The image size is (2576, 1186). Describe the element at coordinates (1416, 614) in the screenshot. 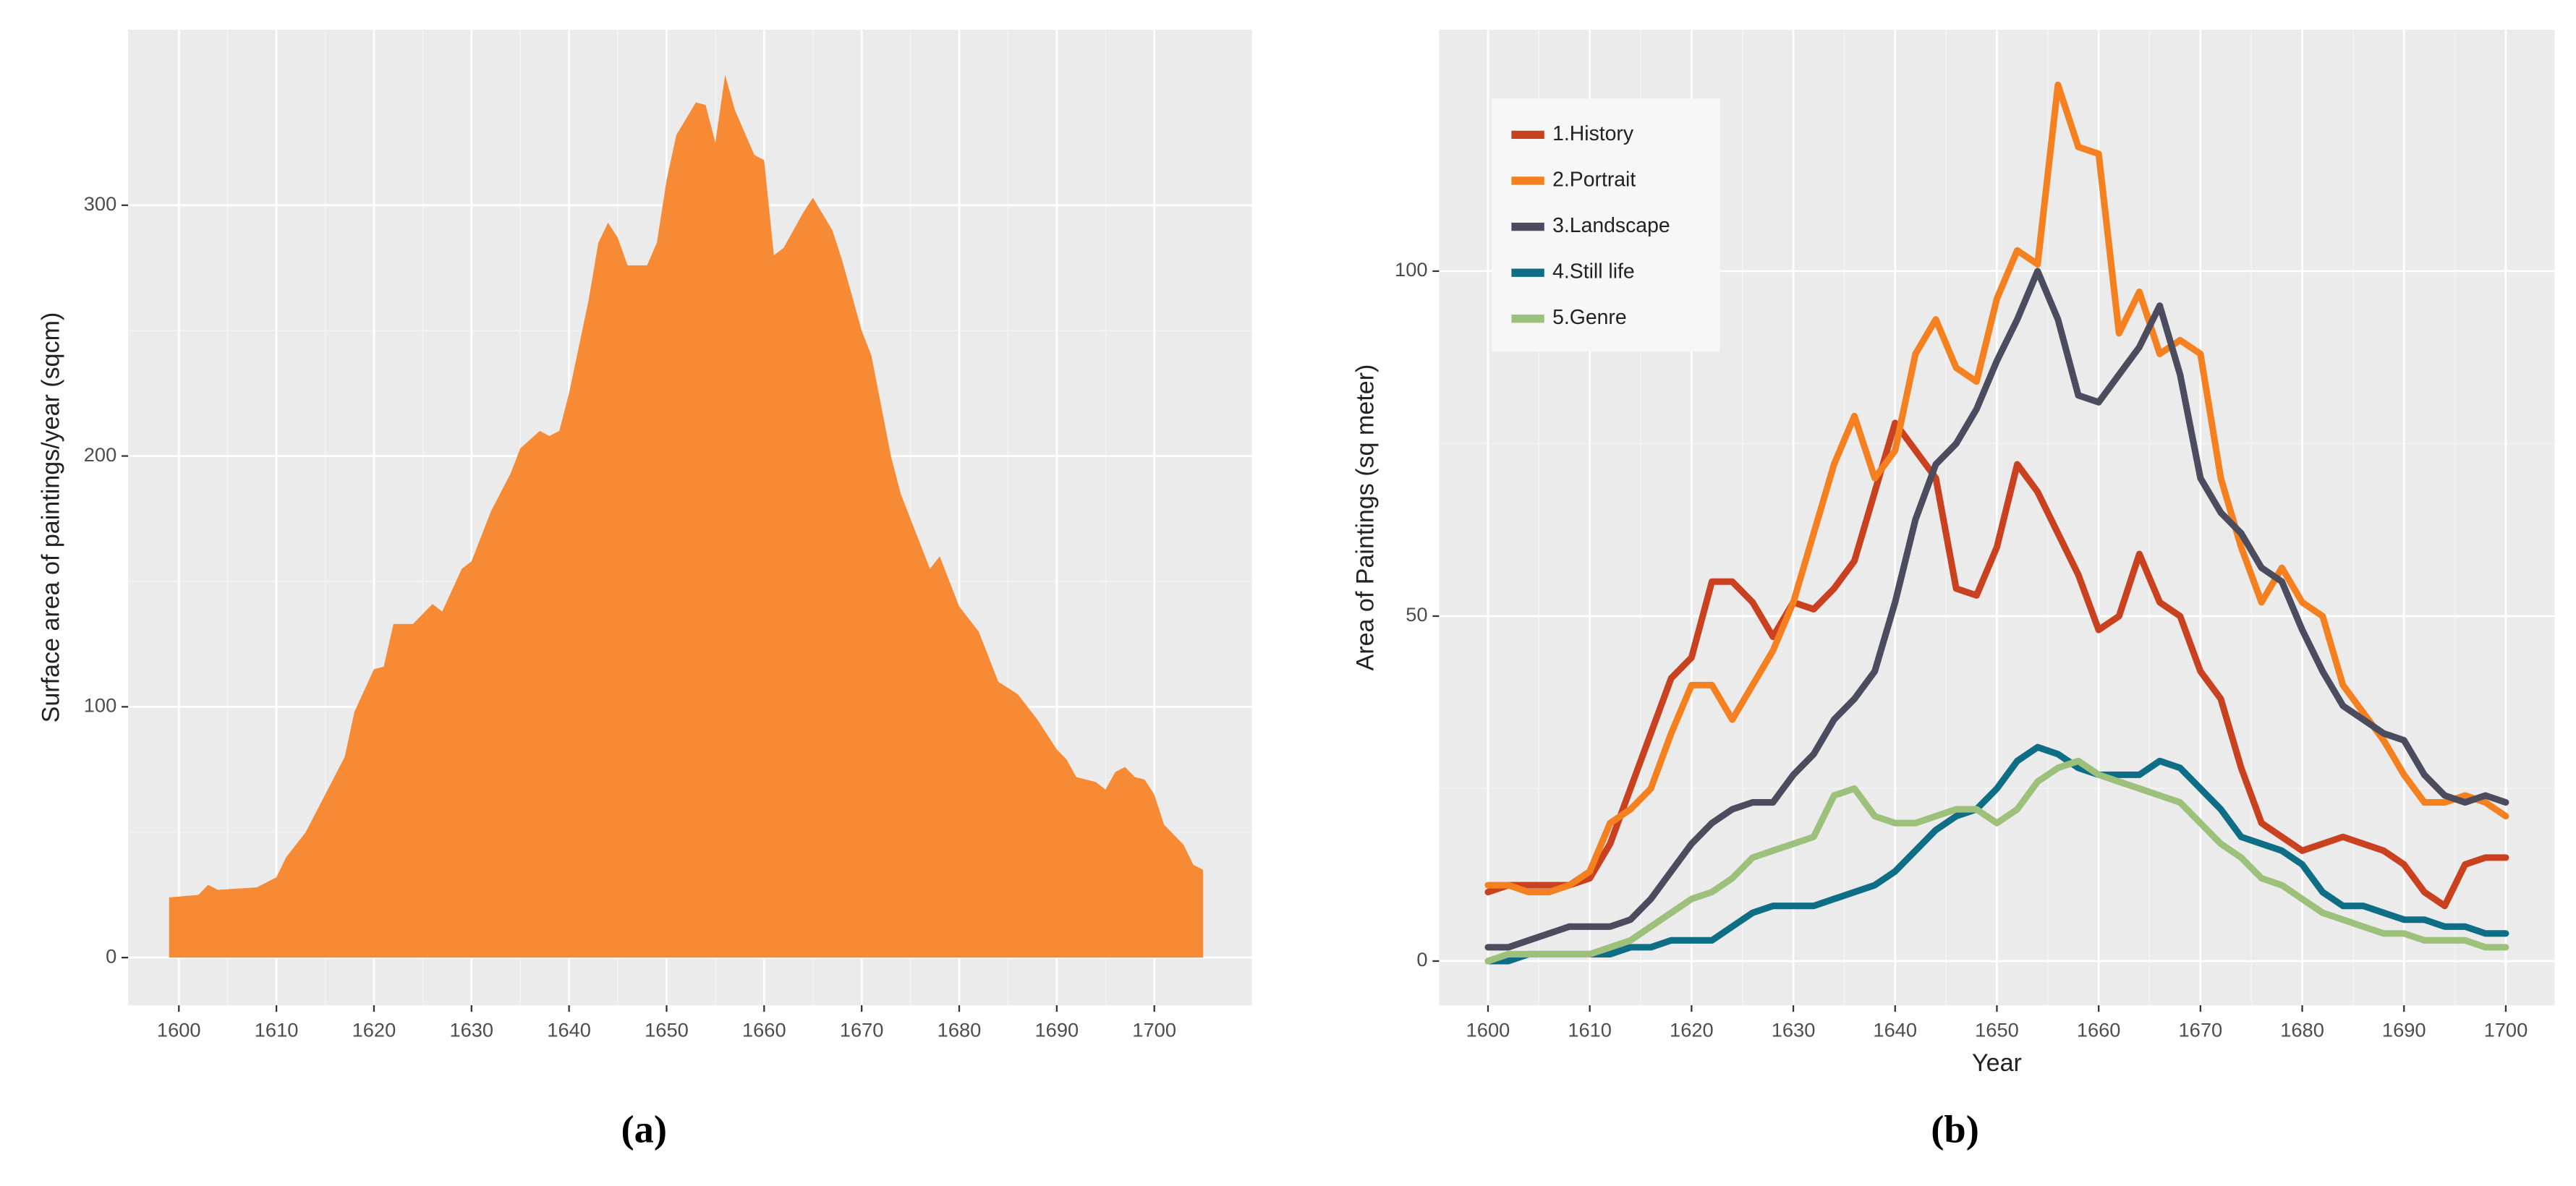

I see `y-tick-label: 50` at that location.